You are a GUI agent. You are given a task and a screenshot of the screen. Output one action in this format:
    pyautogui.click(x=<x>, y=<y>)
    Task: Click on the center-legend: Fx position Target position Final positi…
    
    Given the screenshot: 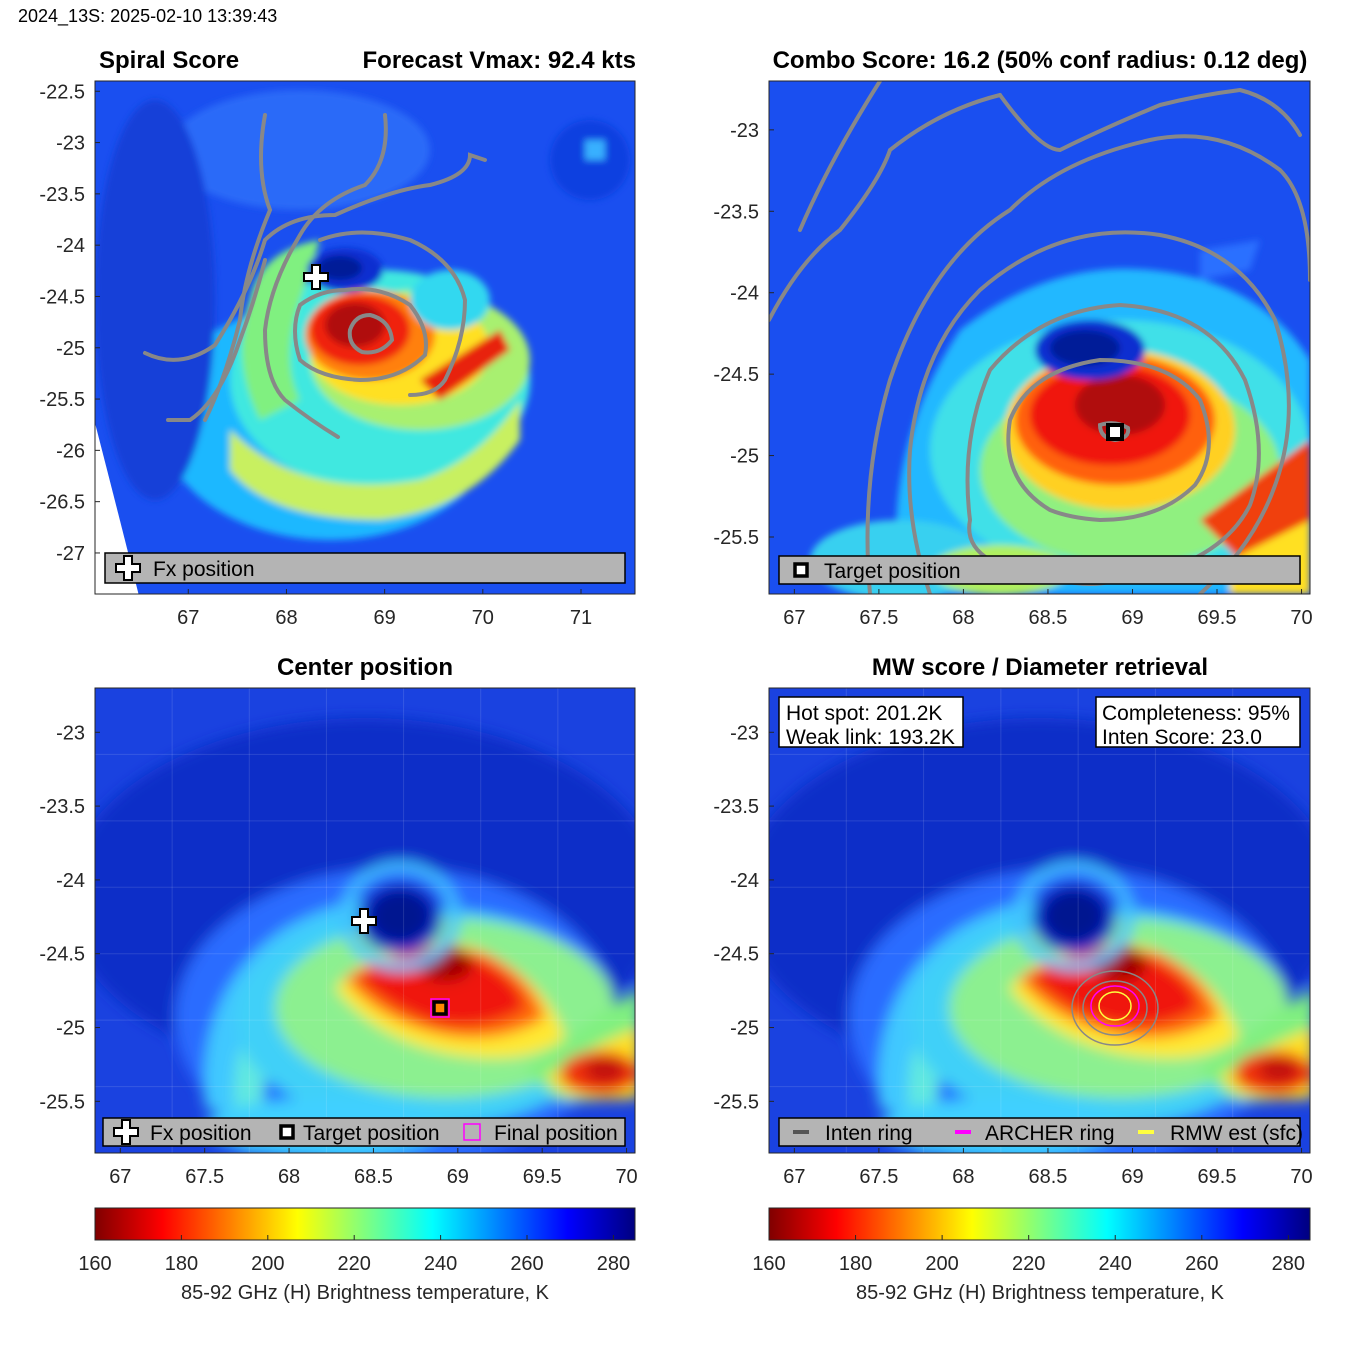 What is the action you would take?
    pyautogui.click(x=364, y=1132)
    